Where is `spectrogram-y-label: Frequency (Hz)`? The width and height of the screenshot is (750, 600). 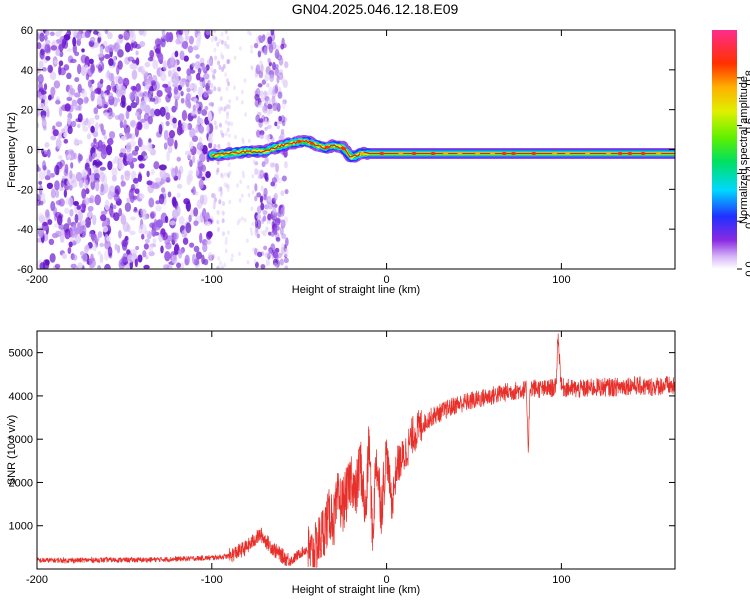
spectrogram-y-label: Frequency (Hz) is located at coordinates (12, 150).